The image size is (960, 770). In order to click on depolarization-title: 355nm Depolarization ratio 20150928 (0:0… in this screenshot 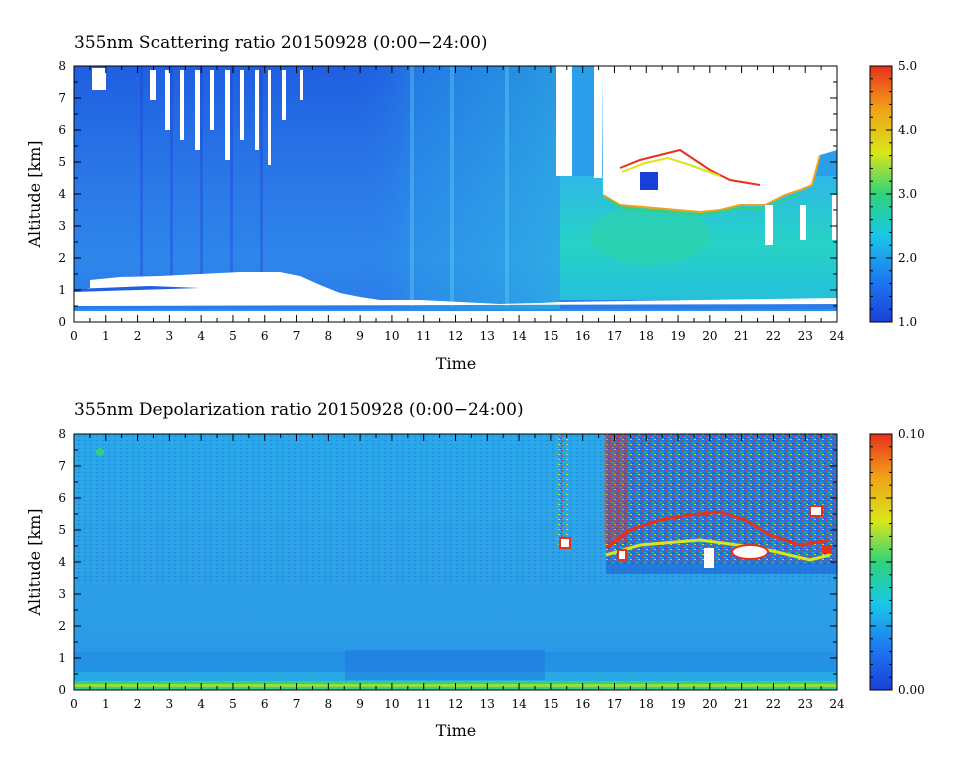, I will do `click(299, 410)`.